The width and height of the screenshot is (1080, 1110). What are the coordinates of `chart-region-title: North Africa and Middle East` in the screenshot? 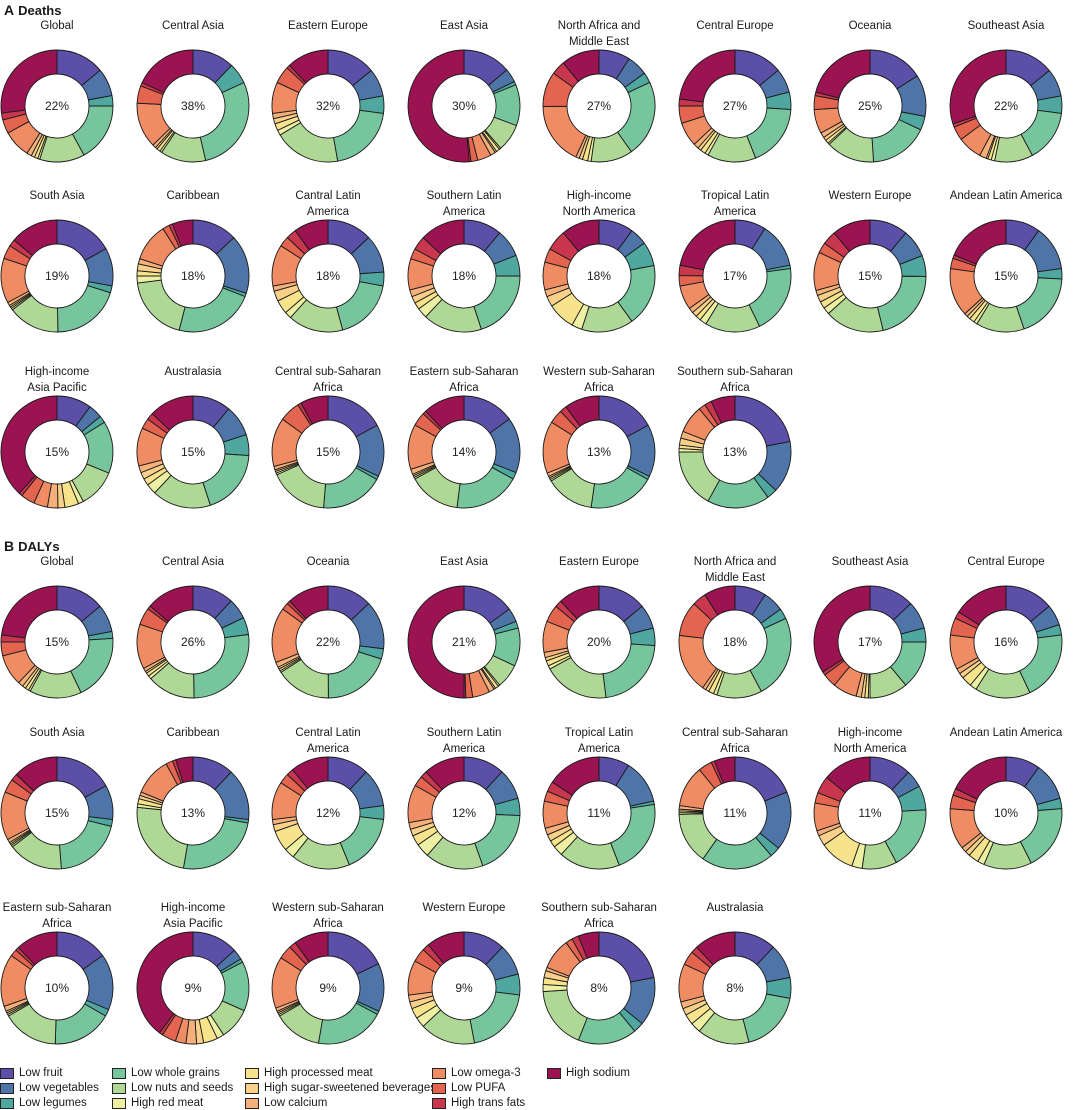 It's located at (735, 570).